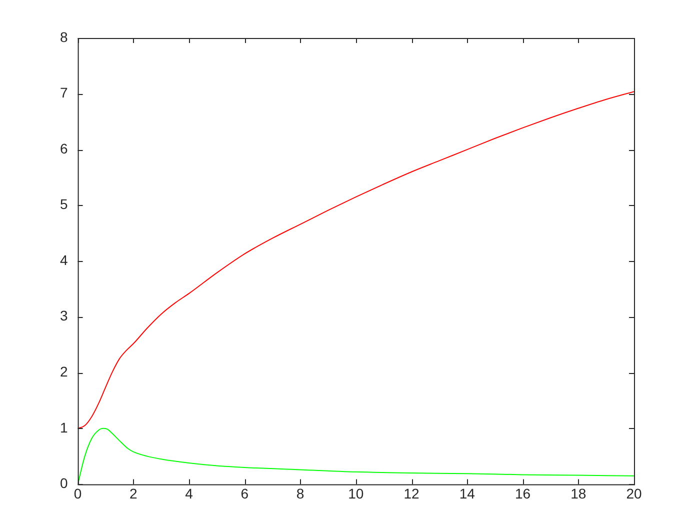 The image size is (700, 525). I want to click on y-tick-label: 2, so click(64, 372).